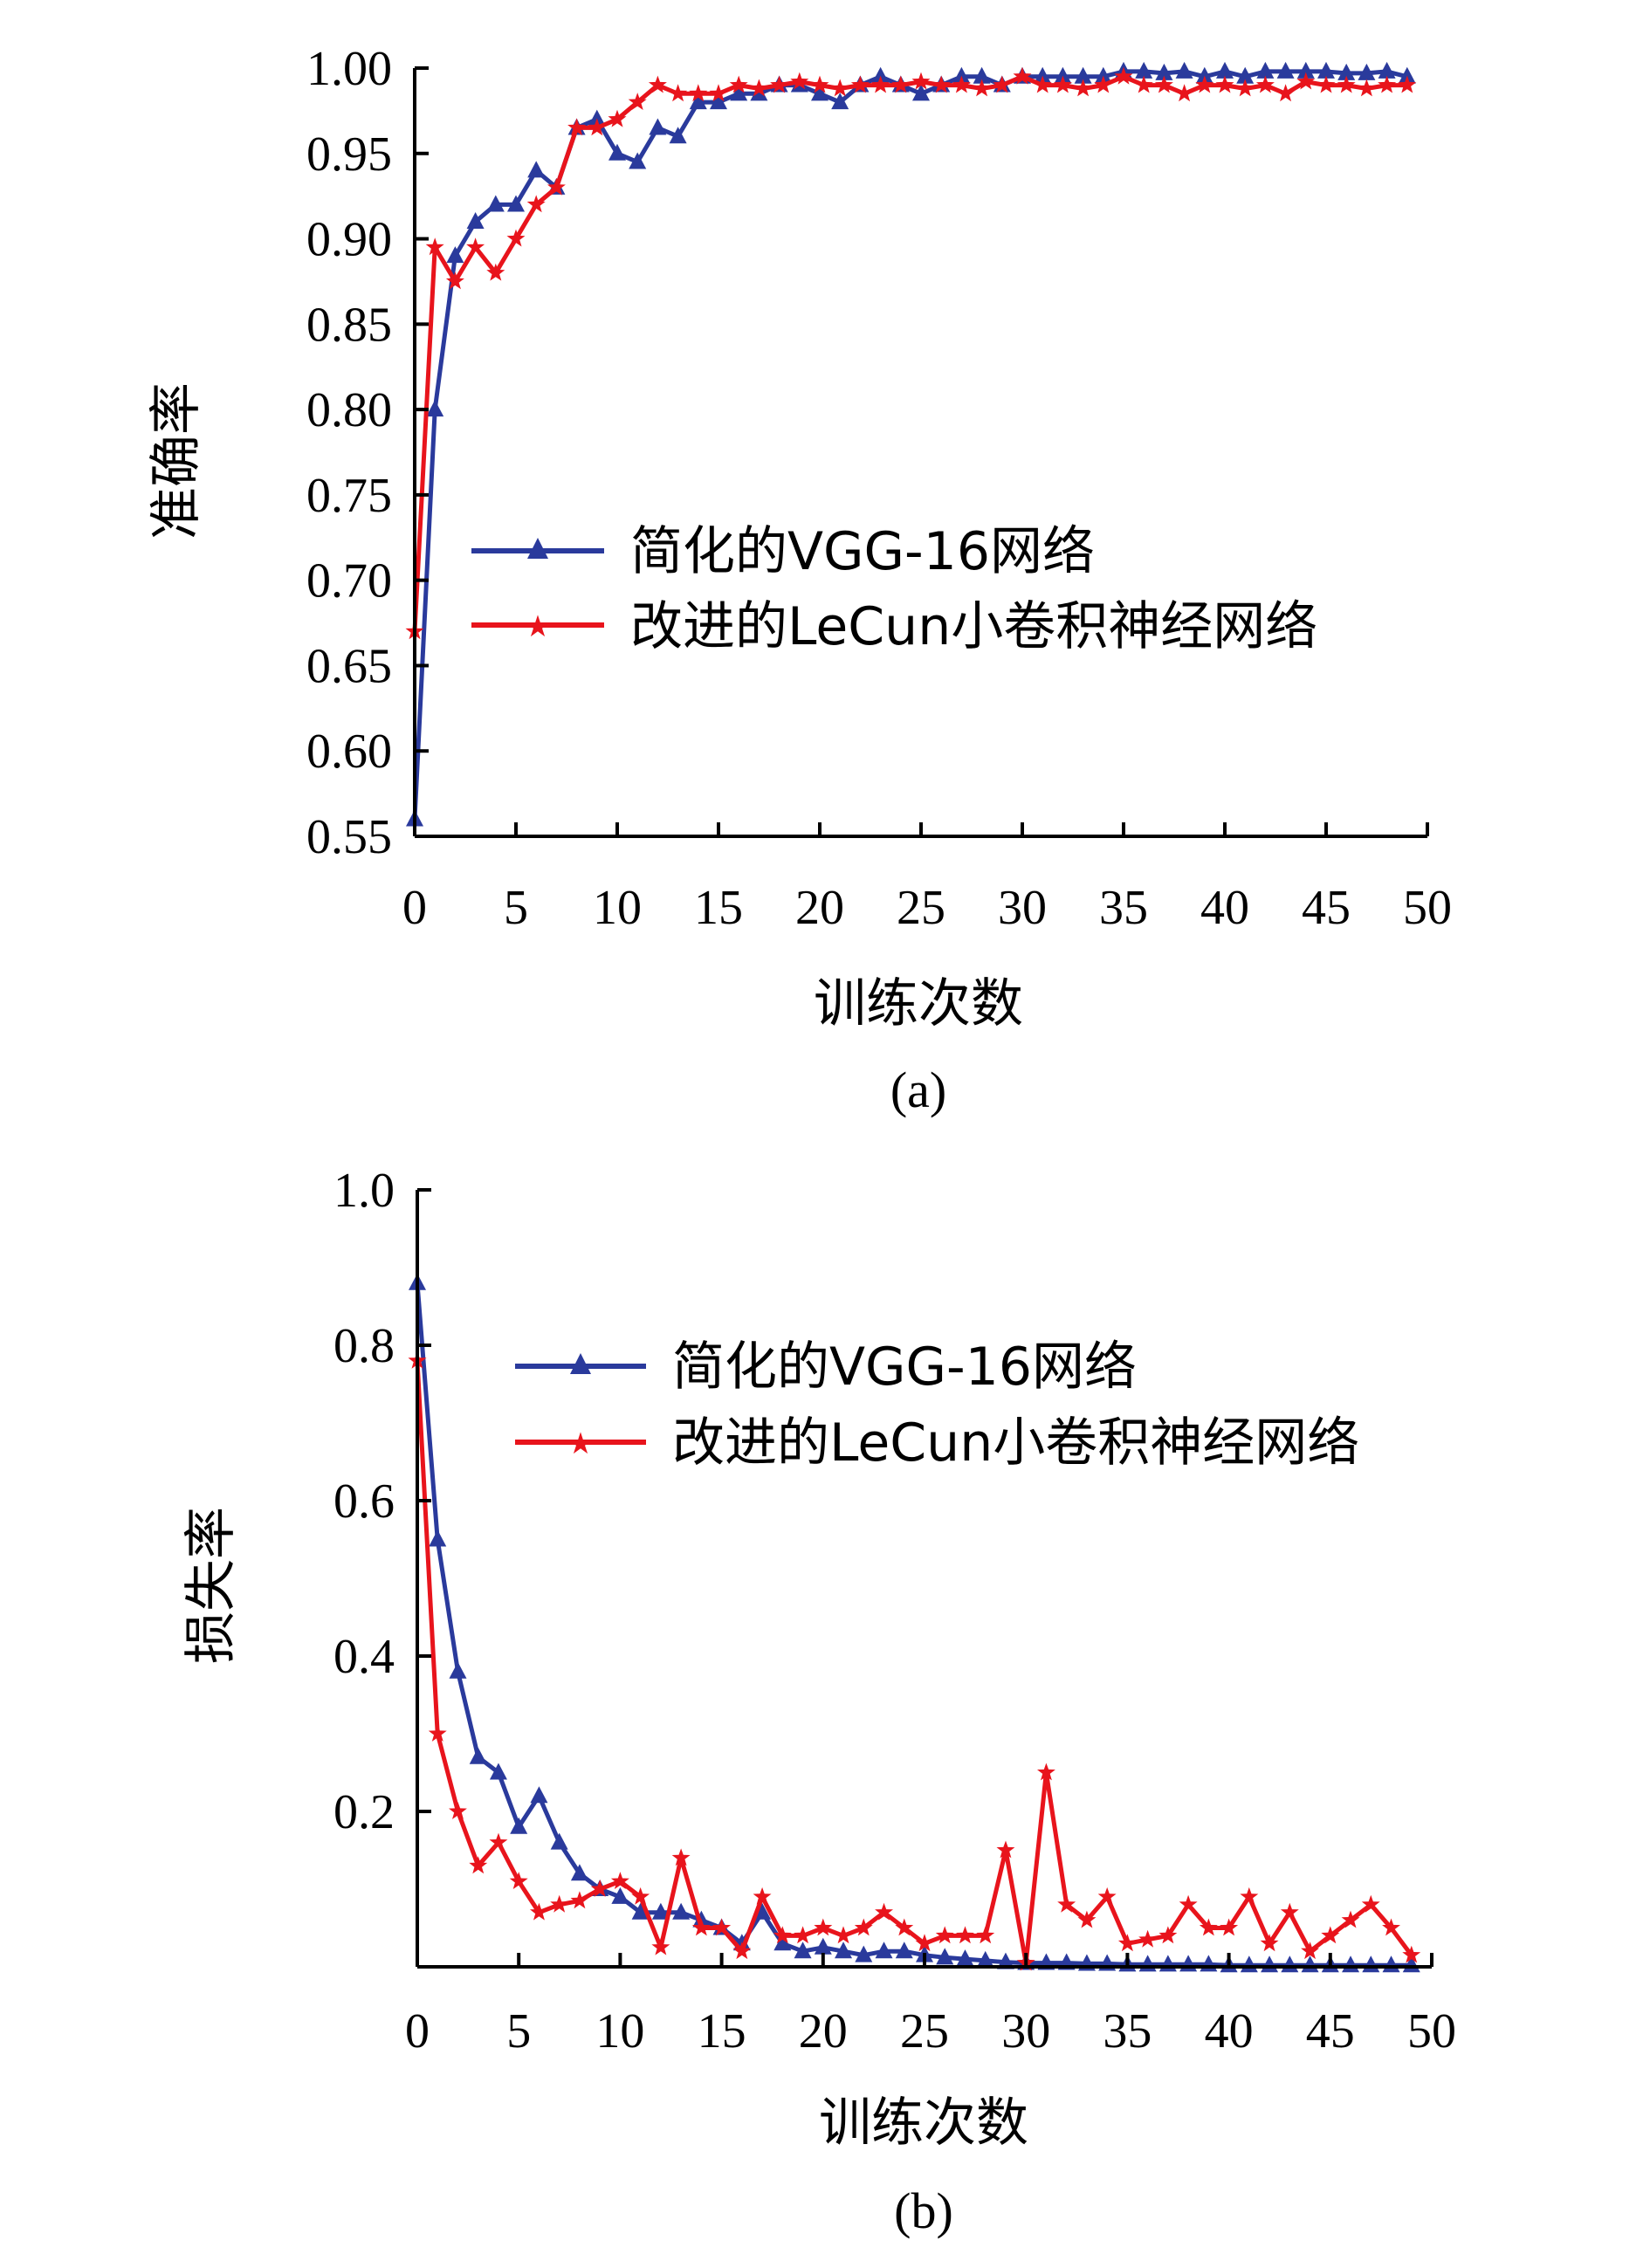  What do you see at coordinates (1022, 908) in the screenshot?
I see `panel-a-x-tick-label: 30` at bounding box center [1022, 908].